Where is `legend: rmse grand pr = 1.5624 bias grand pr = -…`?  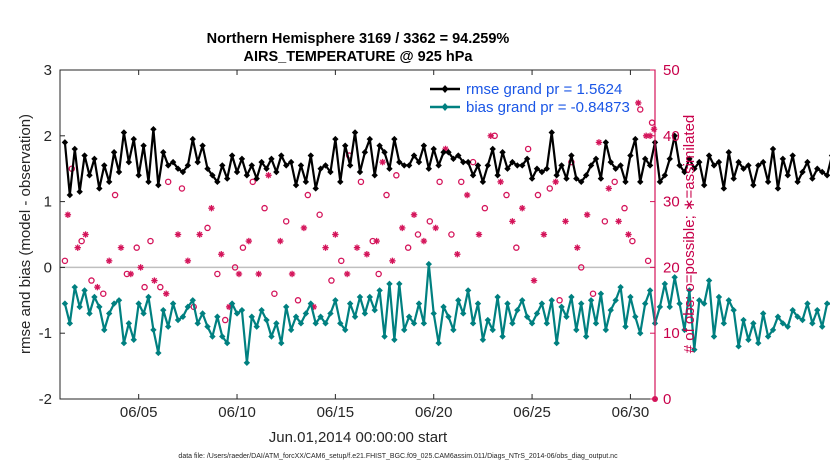
legend: rmse grand pr = 1.5624 bias grand pr = -… is located at coordinates (530, 98).